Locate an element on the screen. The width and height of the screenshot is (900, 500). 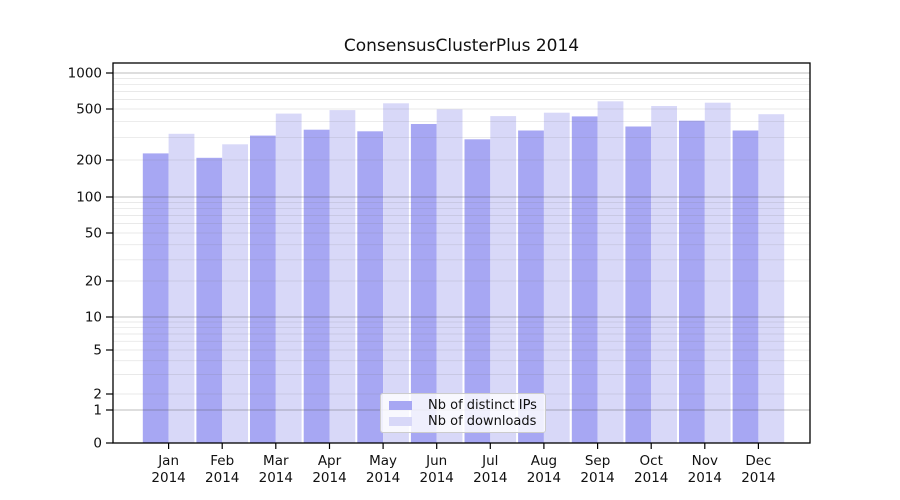
x-tick-label-oct: Oct is located at coordinates (651, 461).